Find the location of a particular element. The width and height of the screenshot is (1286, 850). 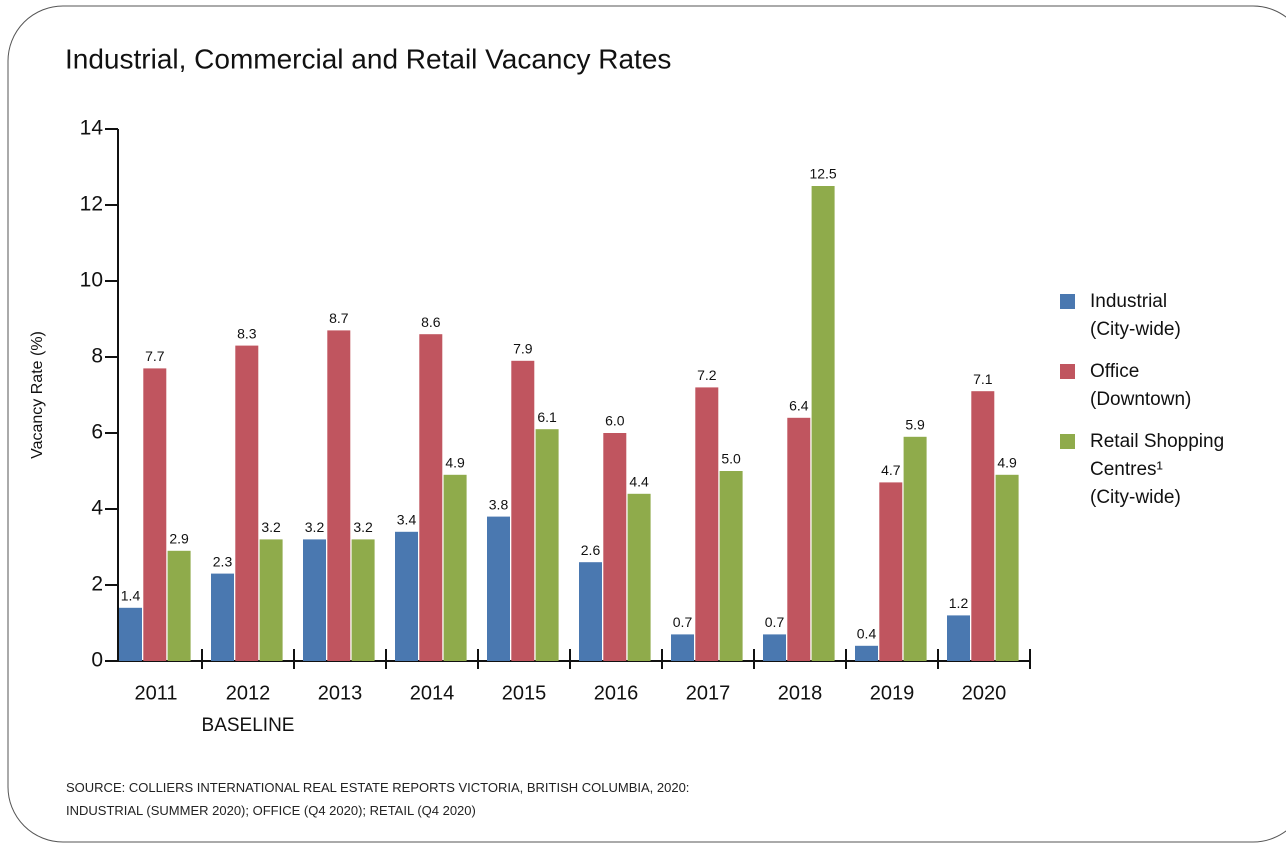

x-tick-label: 2015 is located at coordinates (524, 693).